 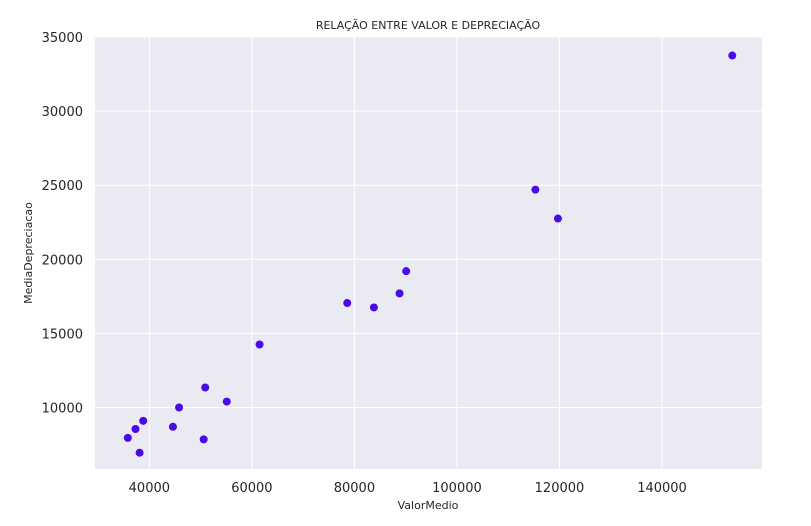 I want to click on x-tick-label: 60000, so click(x=251, y=488).